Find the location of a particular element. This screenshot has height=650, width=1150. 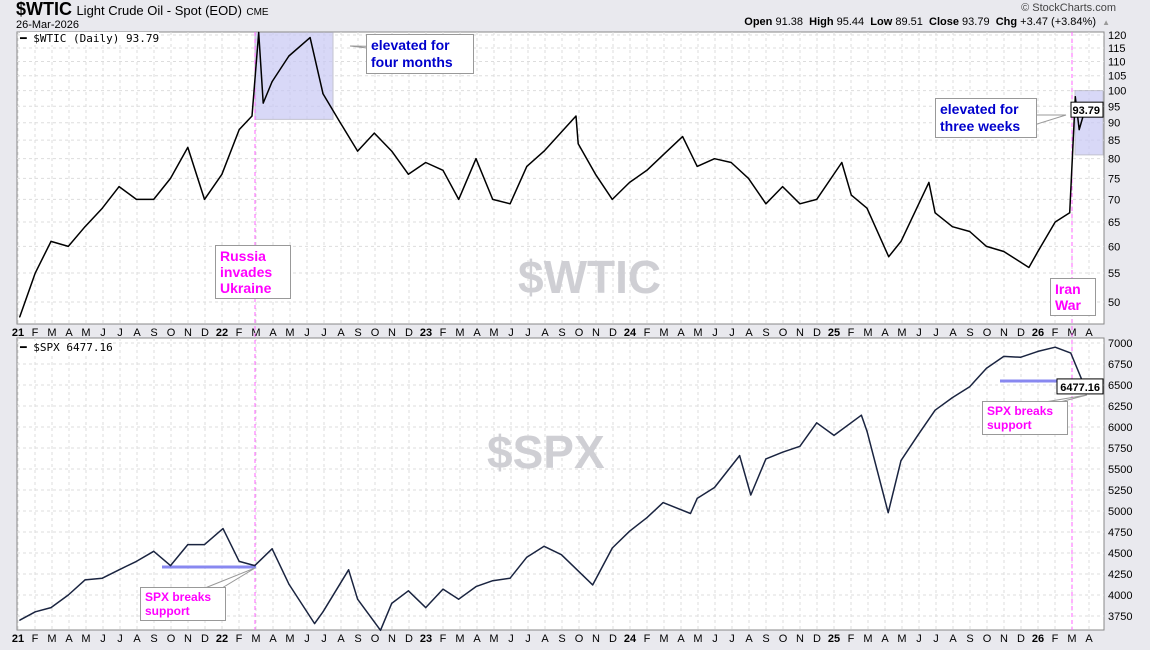

x-tick-label: N is located at coordinates (800, 639).